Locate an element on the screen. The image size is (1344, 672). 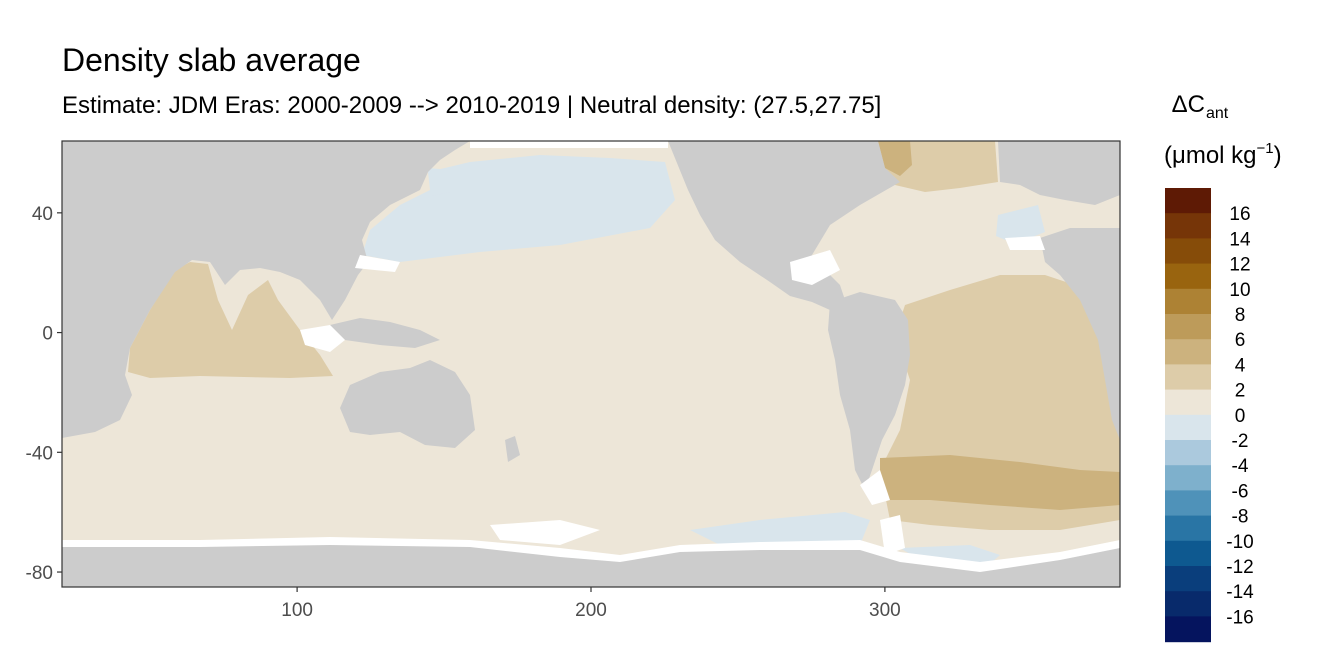
x-tick-label: 200 is located at coordinates (591, 610).